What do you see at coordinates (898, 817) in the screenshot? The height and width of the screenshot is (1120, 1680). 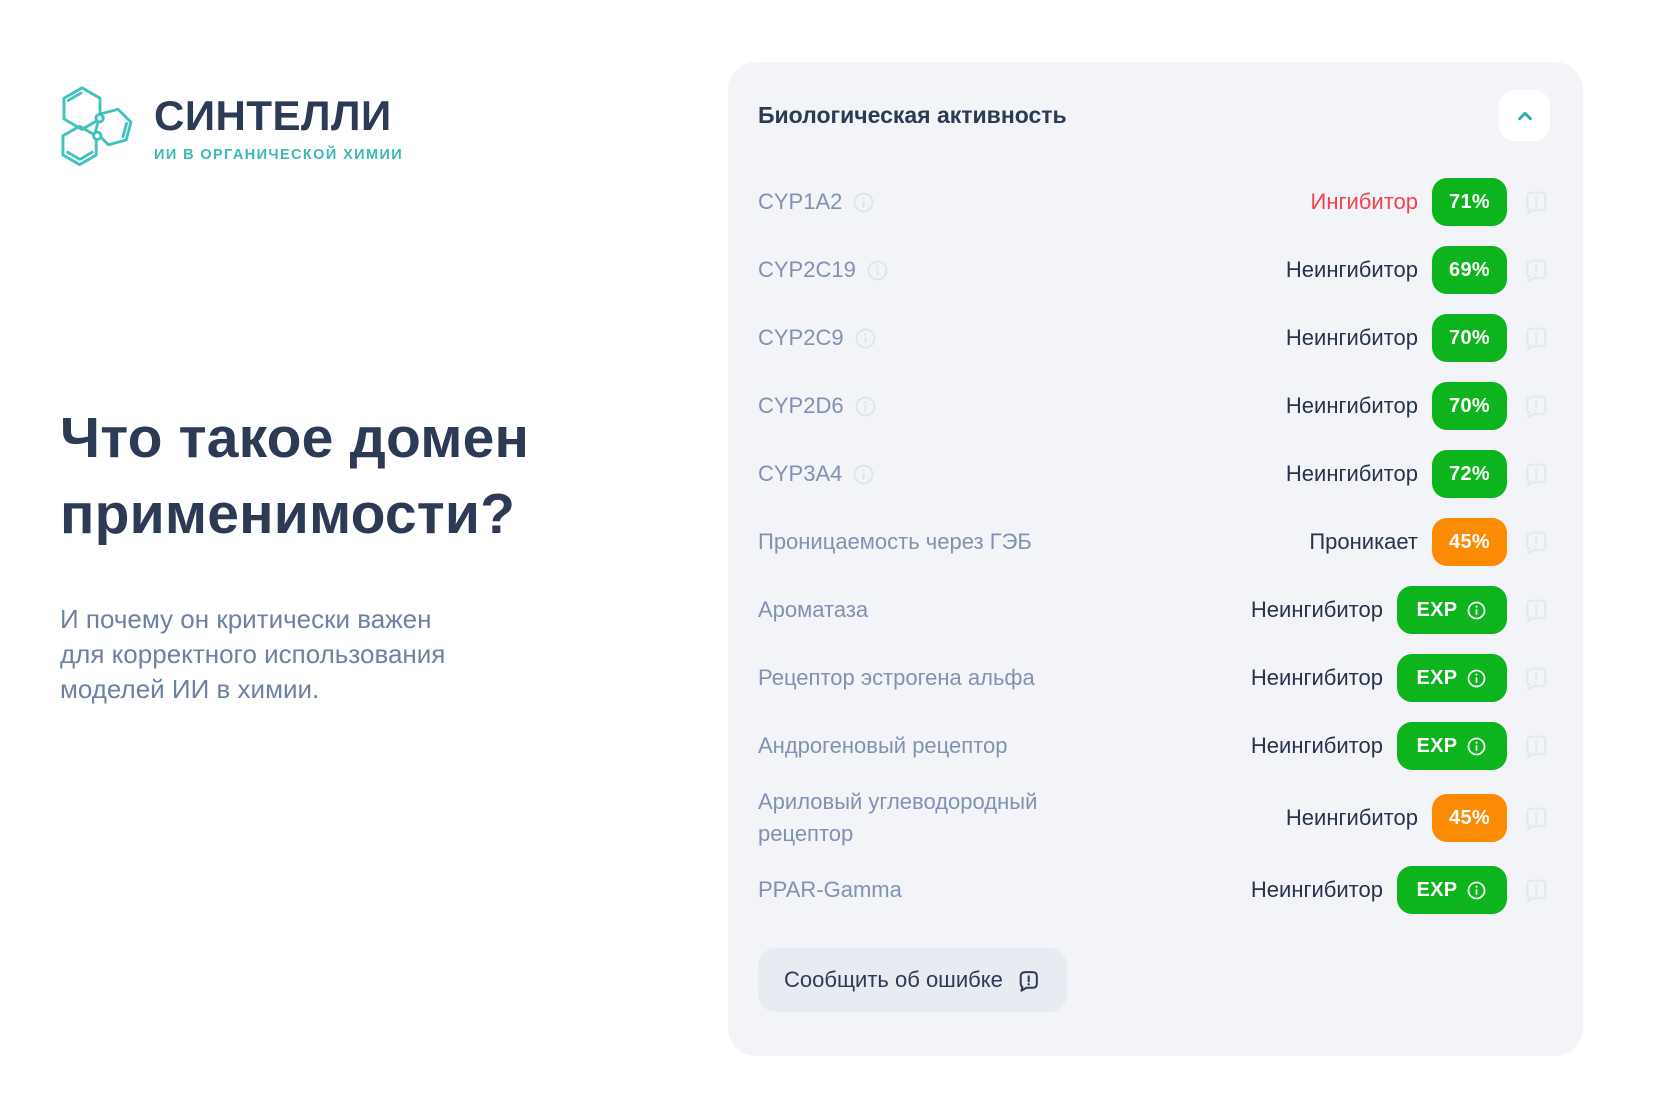 I see `row-label-text: Ариловый углеводородный рецептор` at bounding box center [898, 817].